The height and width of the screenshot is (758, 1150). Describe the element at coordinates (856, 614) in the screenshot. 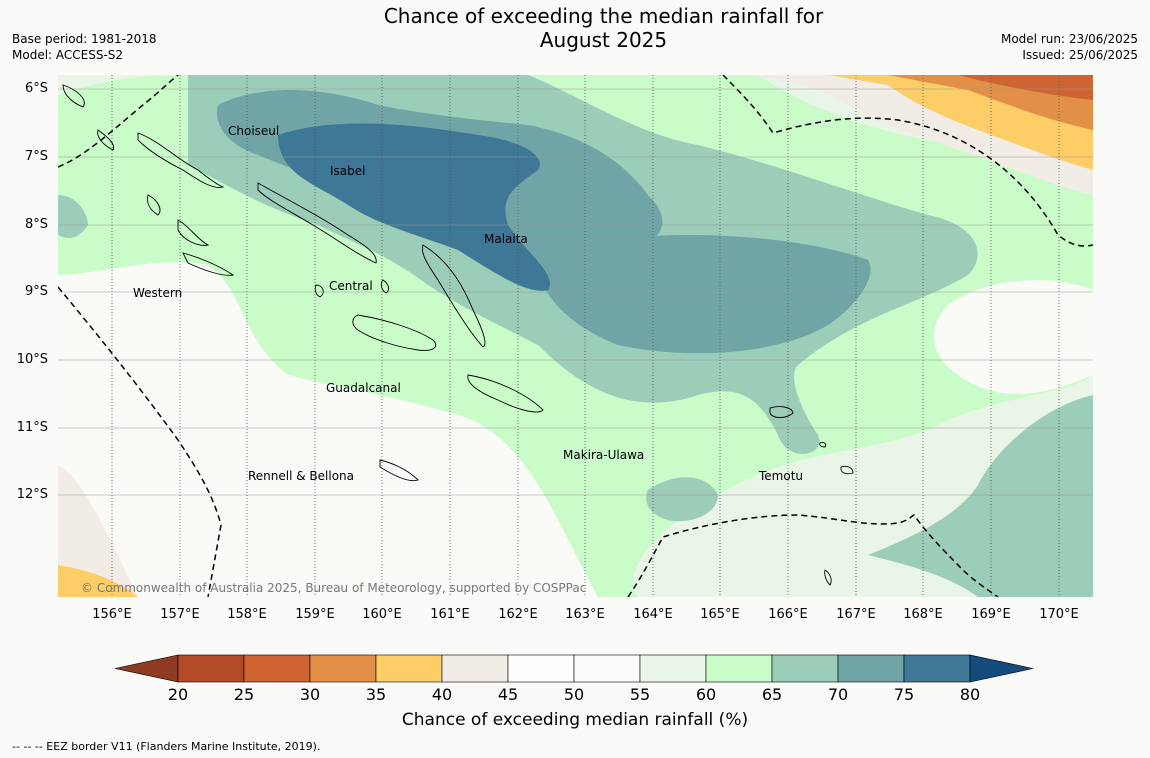

I see `lon-label-167e: 167°E` at that location.